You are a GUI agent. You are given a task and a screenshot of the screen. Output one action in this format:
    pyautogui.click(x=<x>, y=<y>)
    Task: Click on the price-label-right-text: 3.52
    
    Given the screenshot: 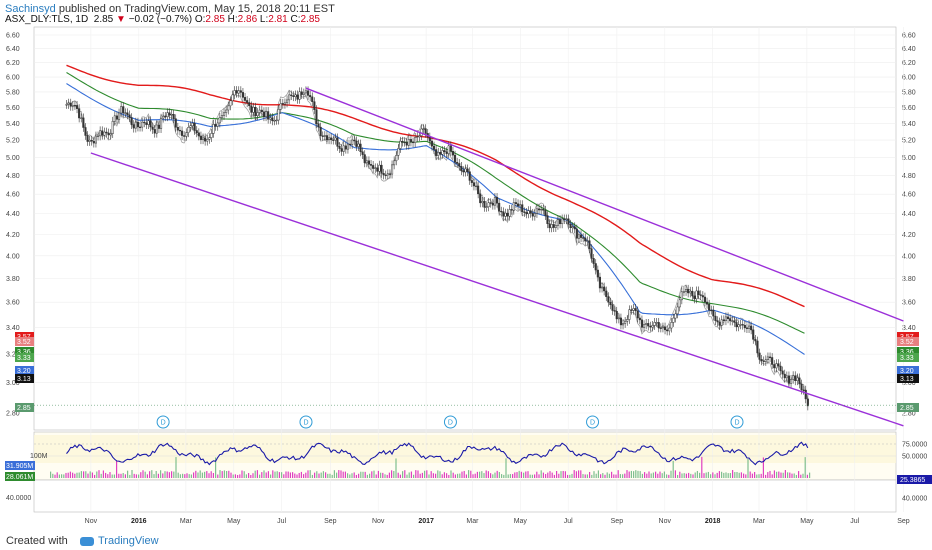 What is the action you would take?
    pyautogui.click(x=907, y=342)
    